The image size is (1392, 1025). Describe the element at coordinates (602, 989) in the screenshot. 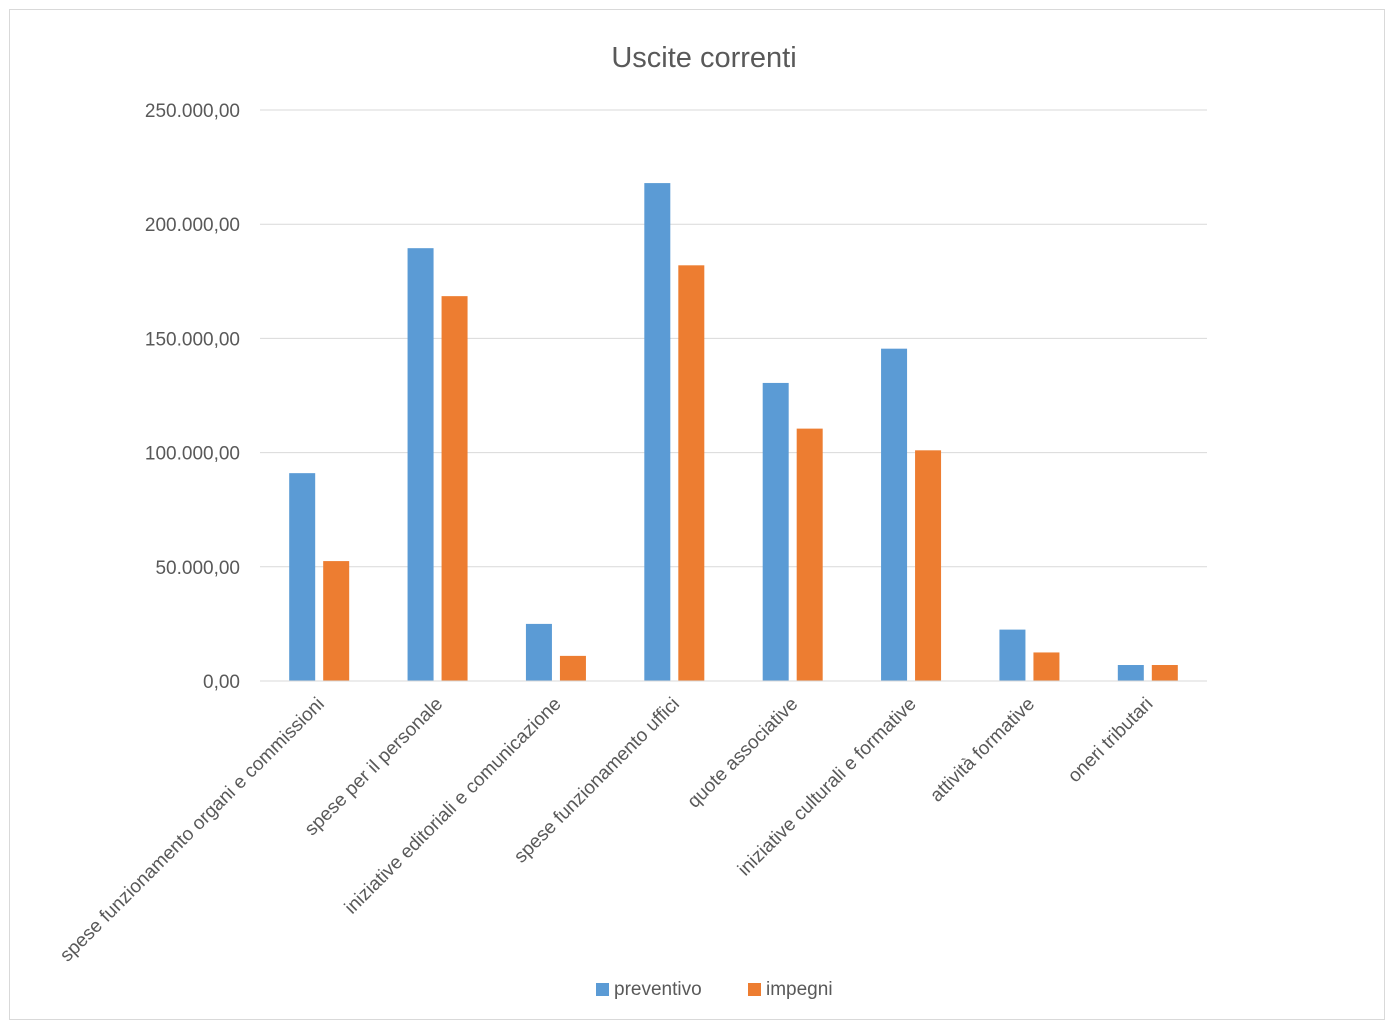

I see `legend-swatch-preventivo` at that location.